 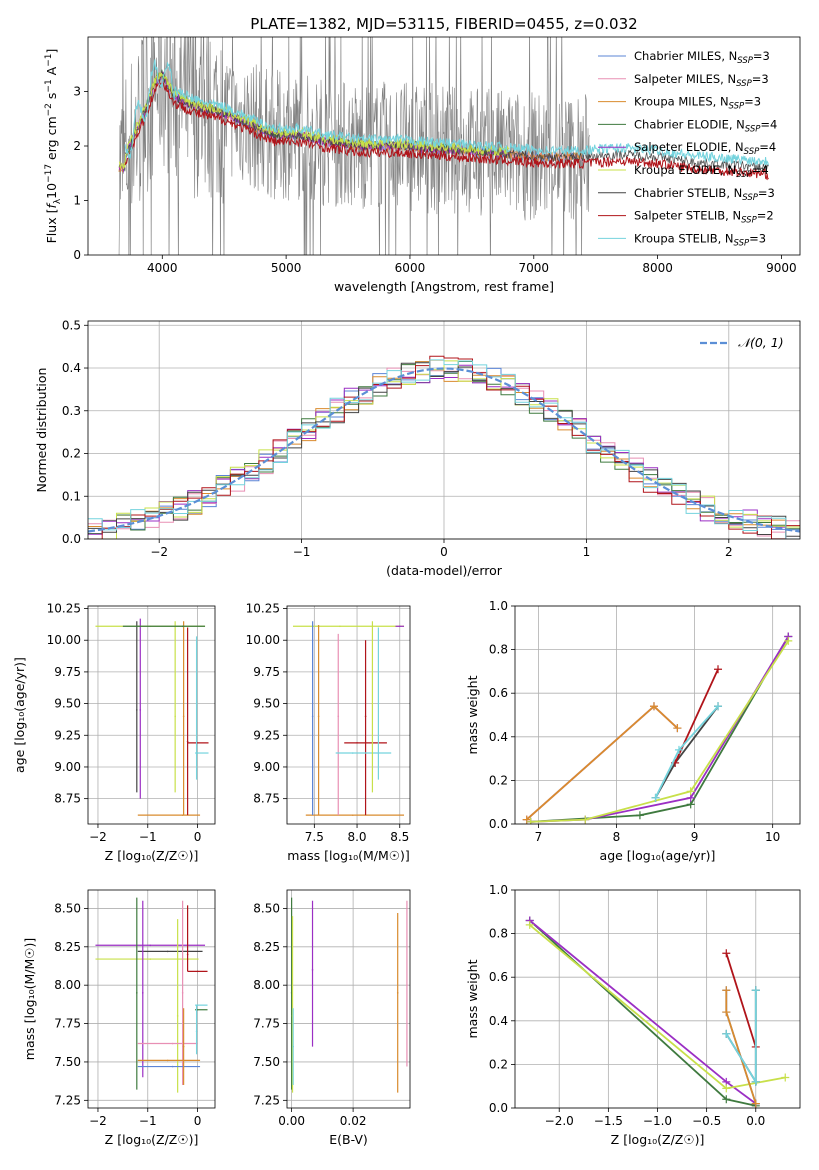 I want to click on y-tick-label: 9.50, so click(x=67, y=704).